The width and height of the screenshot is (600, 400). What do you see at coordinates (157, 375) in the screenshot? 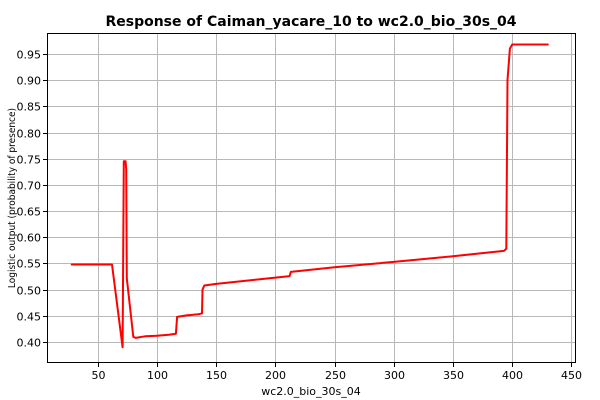
I see `x-tick-label: 100` at bounding box center [157, 375].